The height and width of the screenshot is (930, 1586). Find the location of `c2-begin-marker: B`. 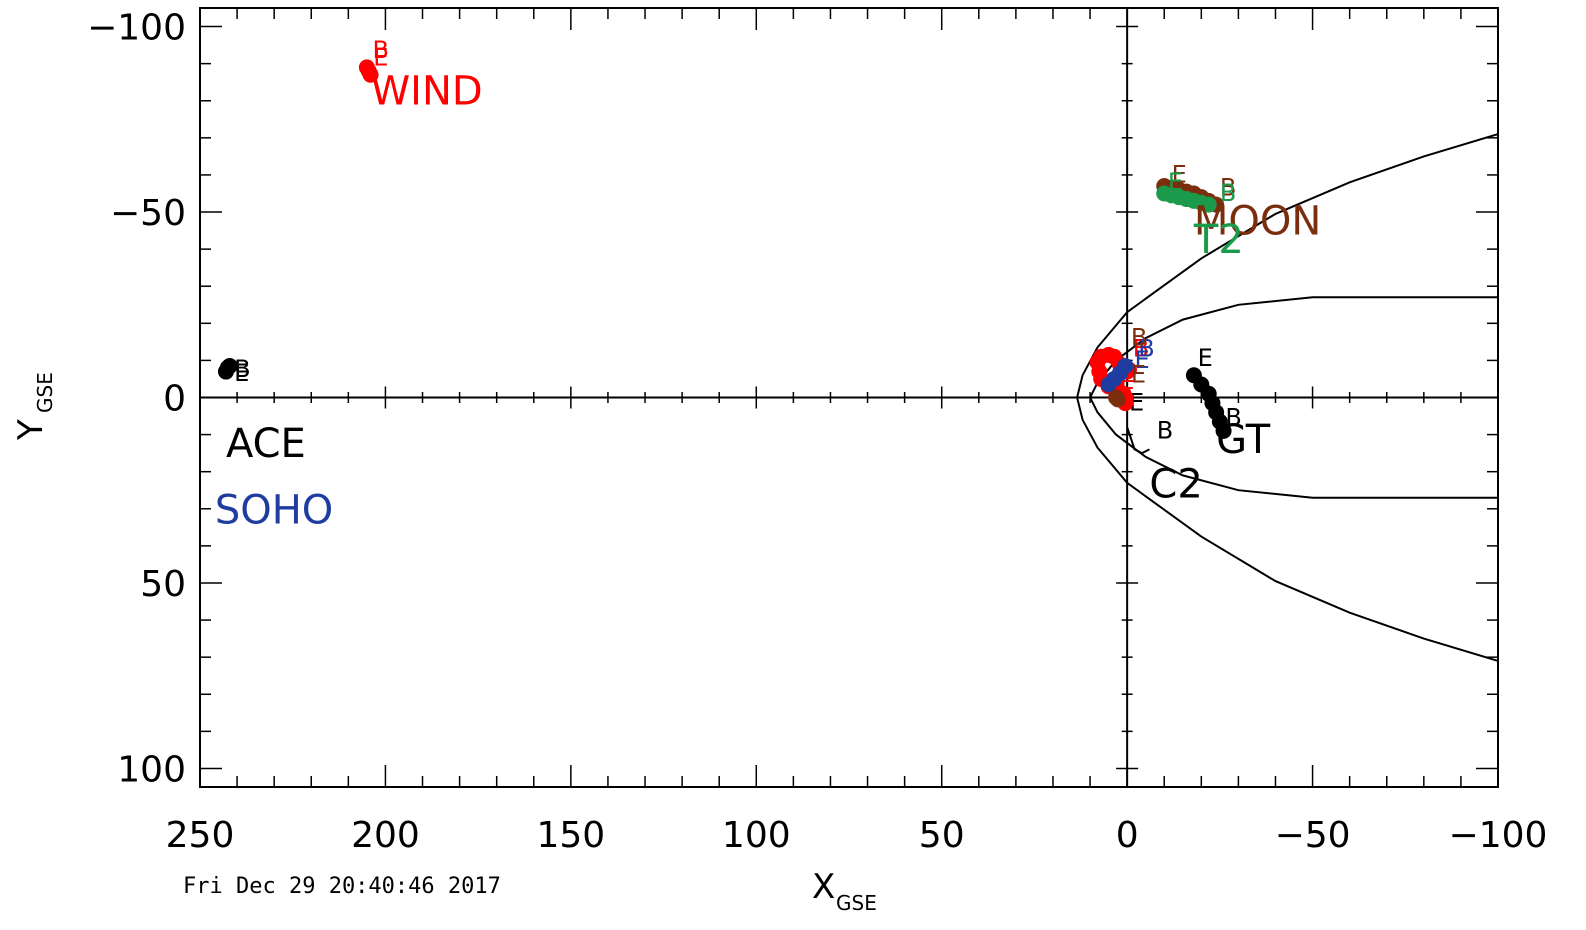

c2-begin-marker: B is located at coordinates (1165, 430).